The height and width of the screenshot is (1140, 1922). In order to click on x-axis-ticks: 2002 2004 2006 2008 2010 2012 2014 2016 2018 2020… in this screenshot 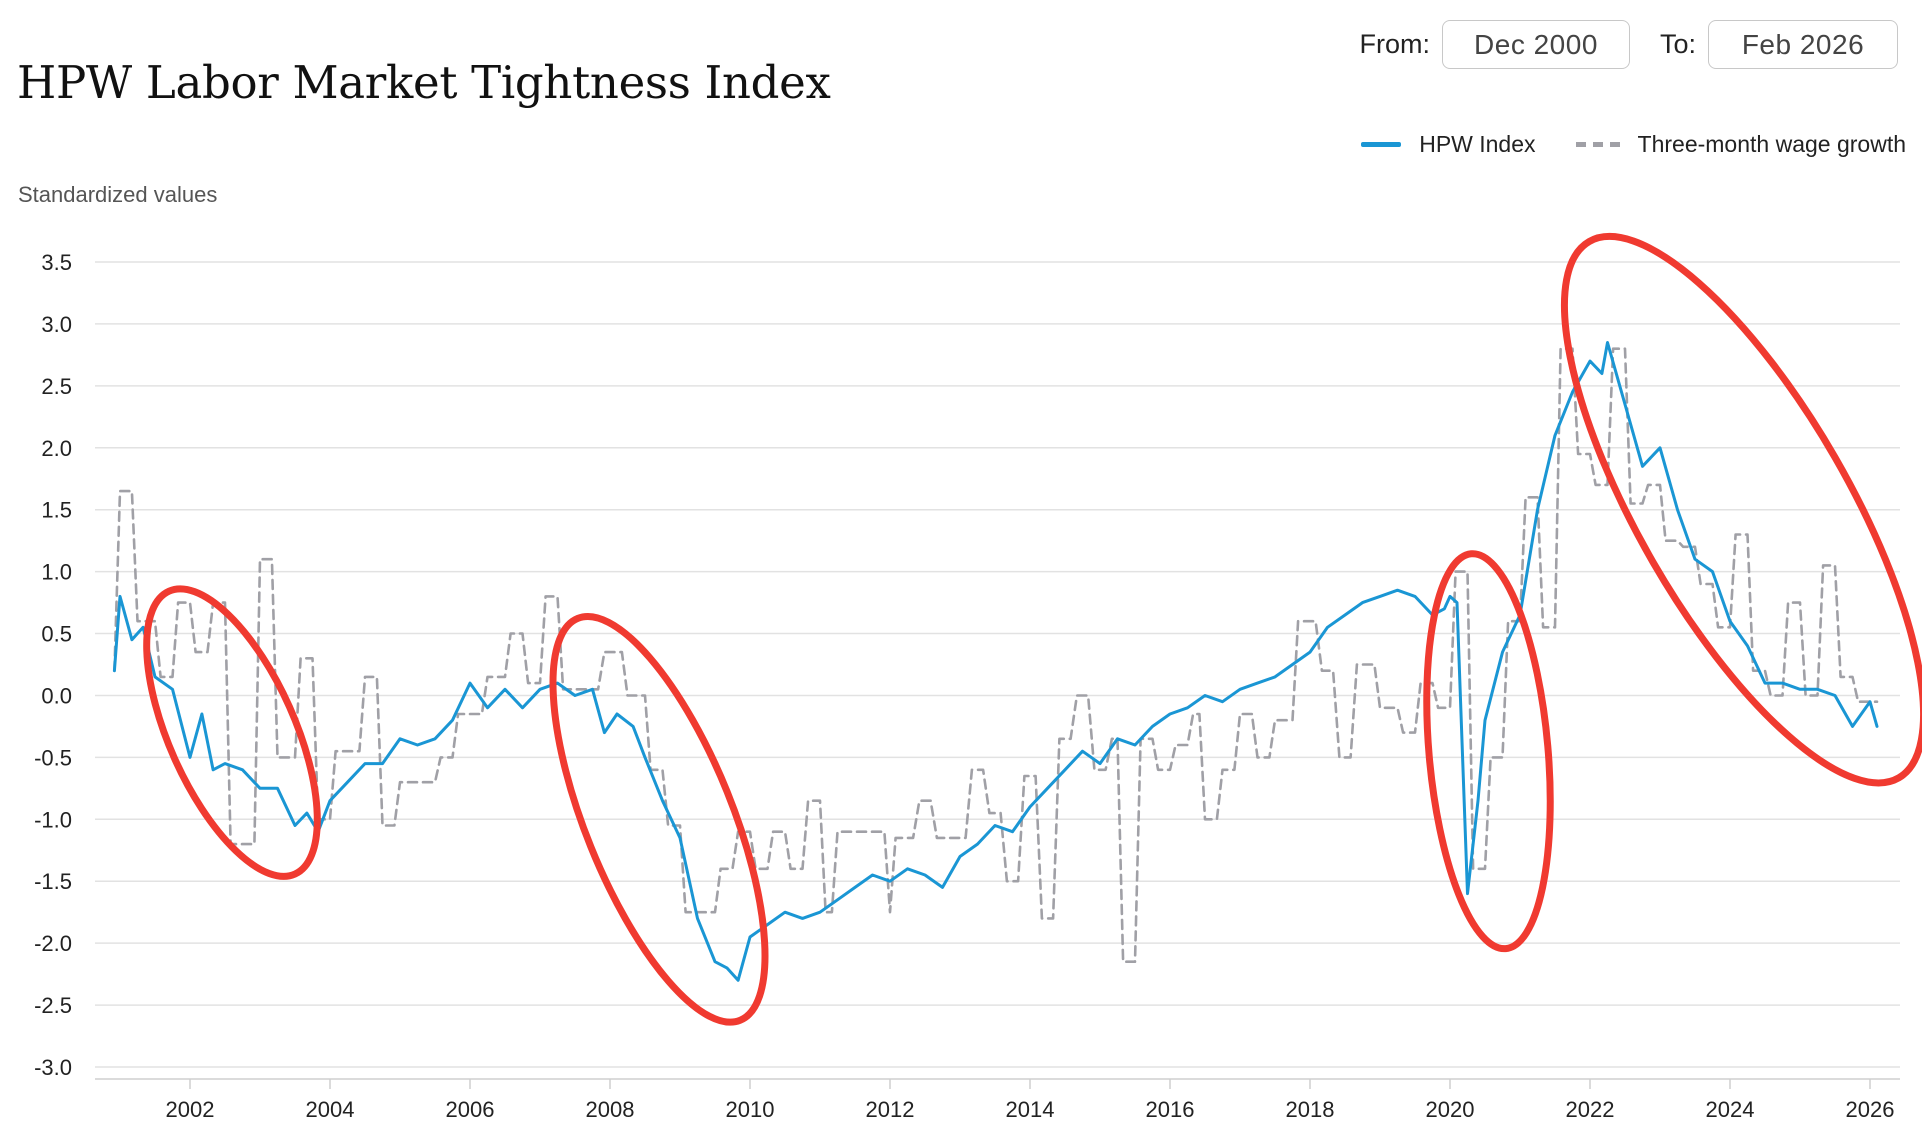, I will do `click(1030, 1100)`.